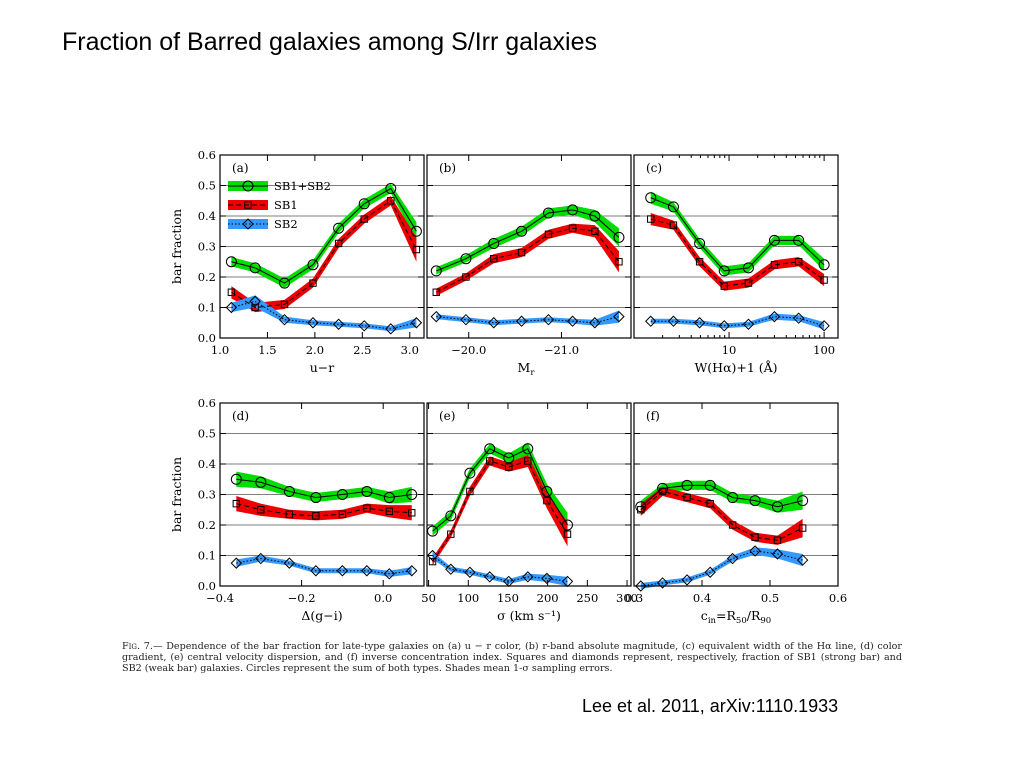  Describe the element at coordinates (548, 598) in the screenshot. I see `x-tick-label: 200` at that location.